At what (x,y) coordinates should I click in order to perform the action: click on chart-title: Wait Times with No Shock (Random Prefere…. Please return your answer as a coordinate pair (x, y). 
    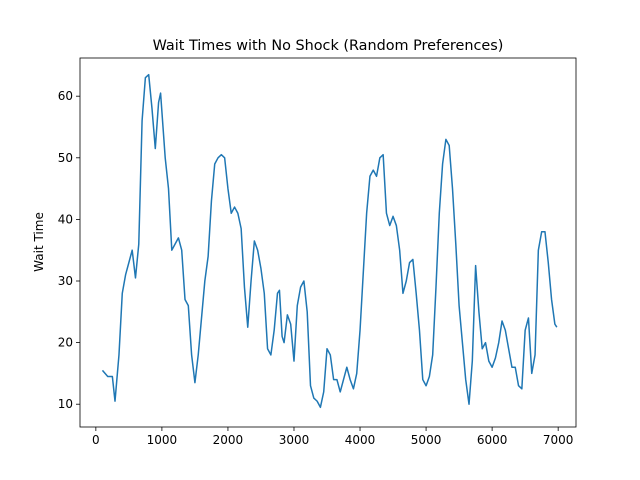
    Looking at the image, I should click on (328, 46).